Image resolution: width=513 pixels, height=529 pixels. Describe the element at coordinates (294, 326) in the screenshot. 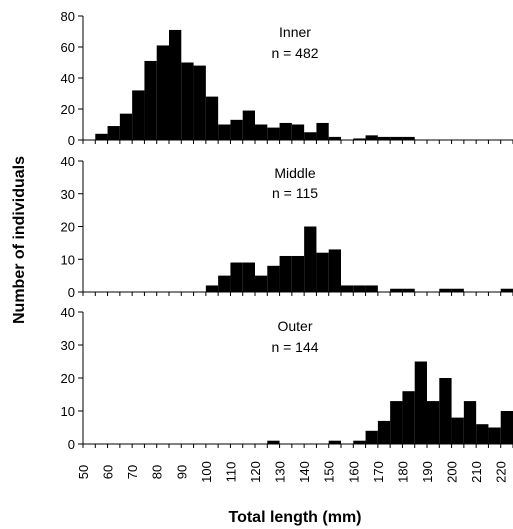

I see `panel-label: Outer` at that location.